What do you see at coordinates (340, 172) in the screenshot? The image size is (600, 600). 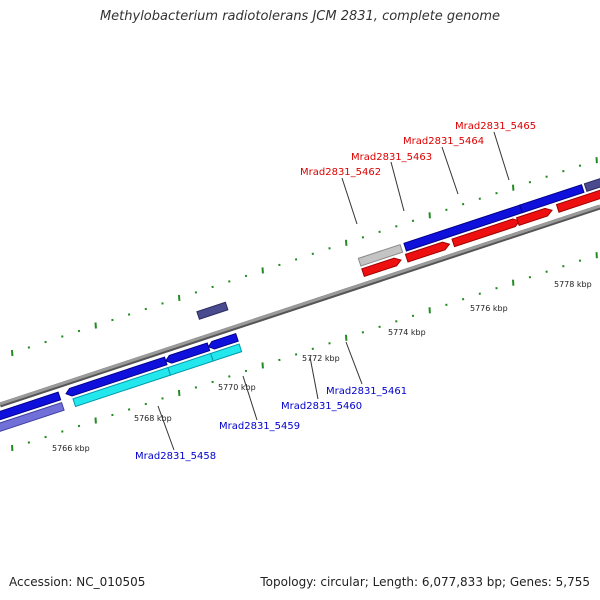 I see `gene-label-top: Mrad2831_5462` at bounding box center [340, 172].